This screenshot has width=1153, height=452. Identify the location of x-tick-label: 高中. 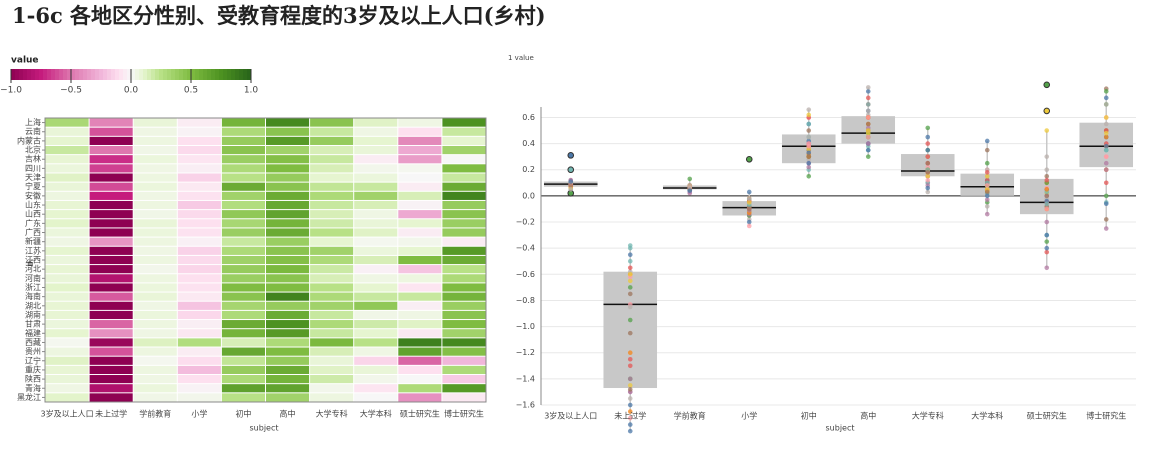
(868, 416).